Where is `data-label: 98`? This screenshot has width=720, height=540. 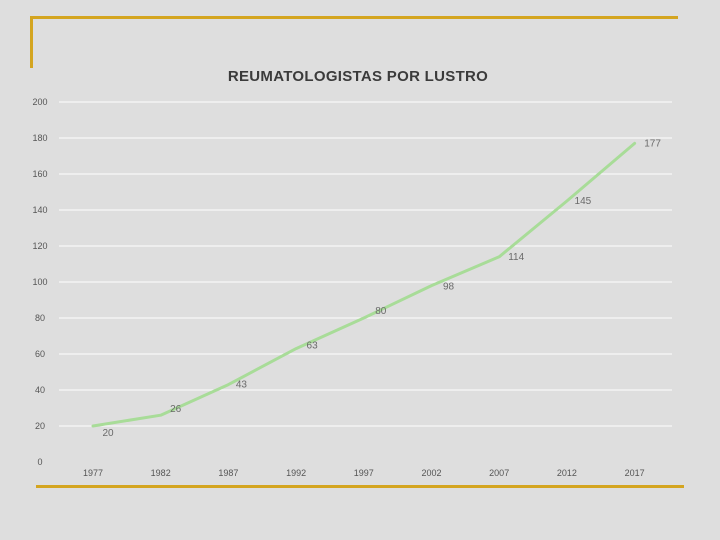
data-label: 98 is located at coordinates (449, 287).